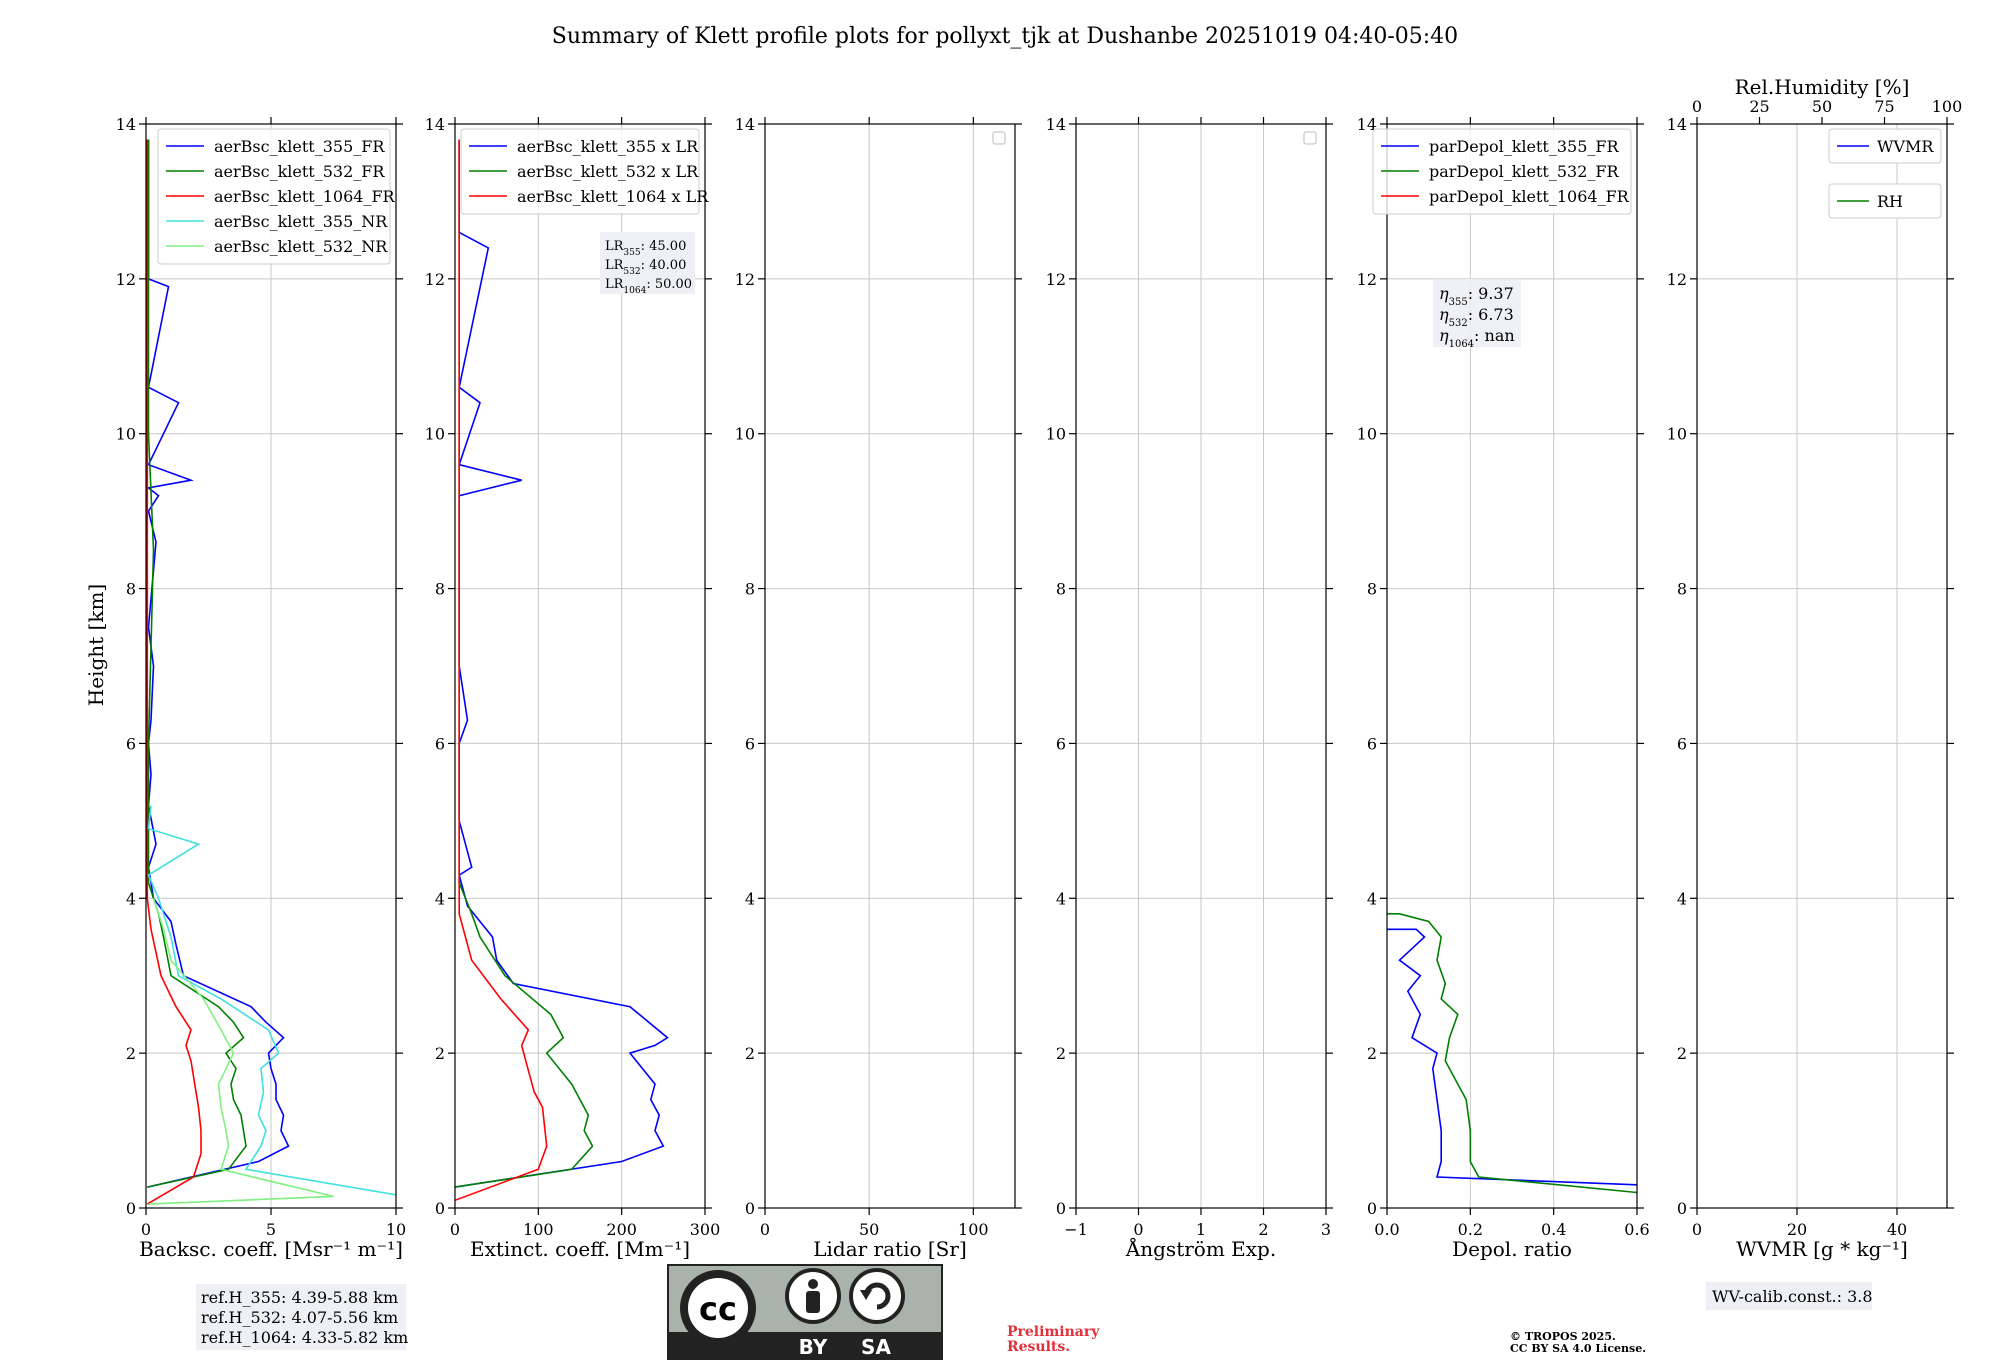  What do you see at coordinates (645, 267) in the screenshot?
I see `lidar-ratio-label: LR532: 40.00` at bounding box center [645, 267].